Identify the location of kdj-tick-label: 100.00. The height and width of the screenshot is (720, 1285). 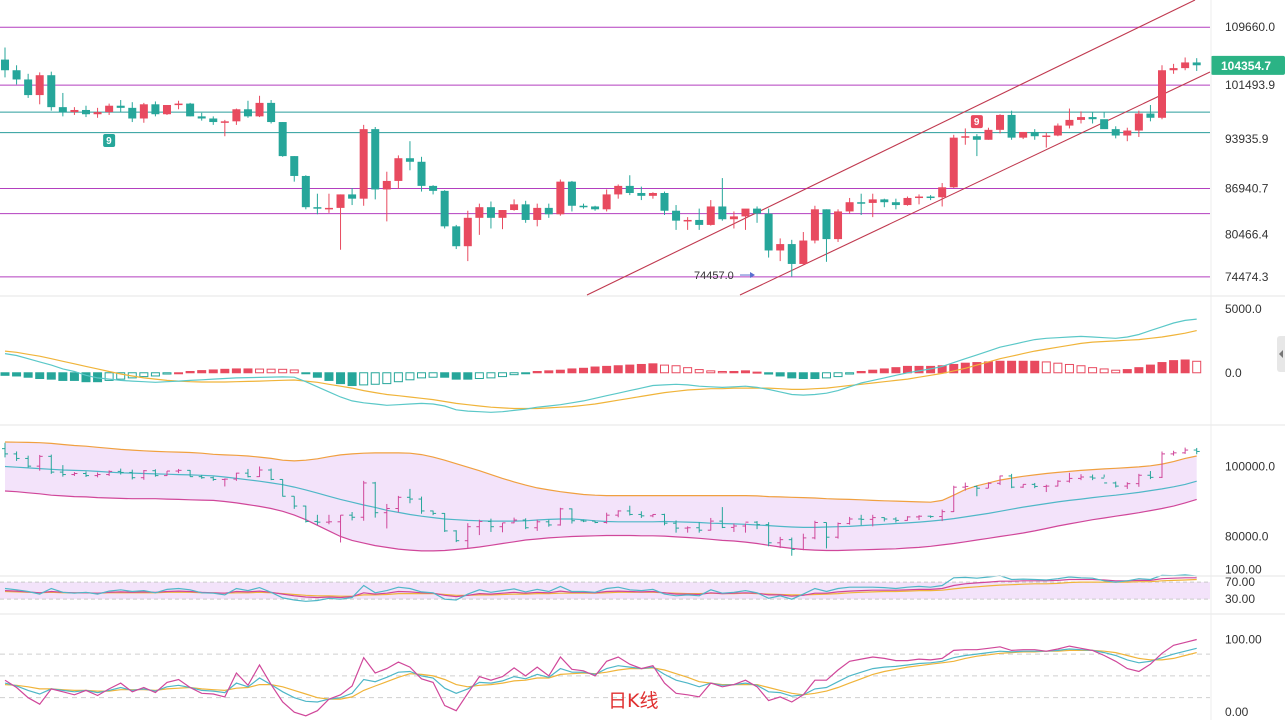
(1243, 640).